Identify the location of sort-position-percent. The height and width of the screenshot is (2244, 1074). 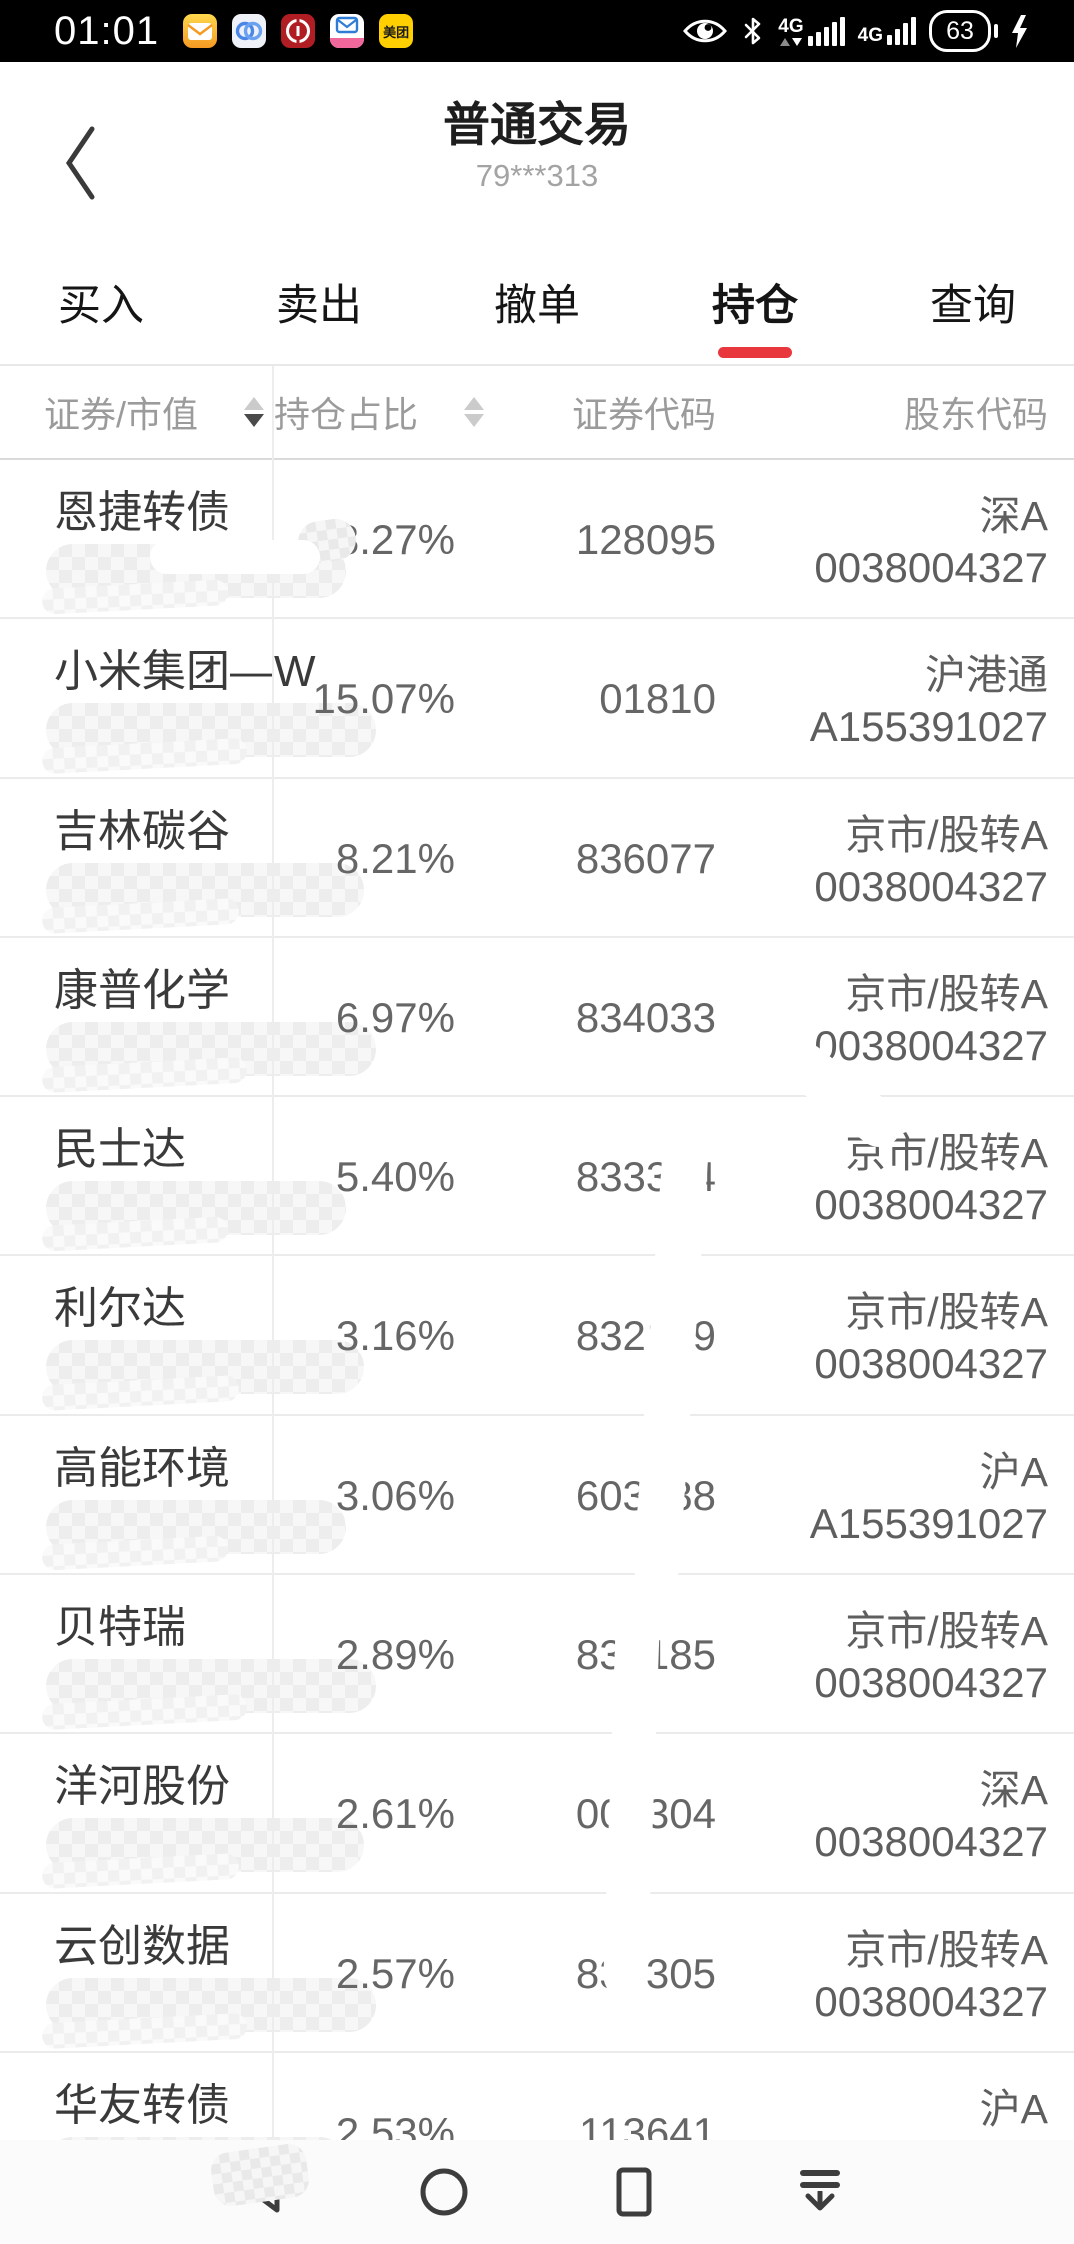
(474, 412).